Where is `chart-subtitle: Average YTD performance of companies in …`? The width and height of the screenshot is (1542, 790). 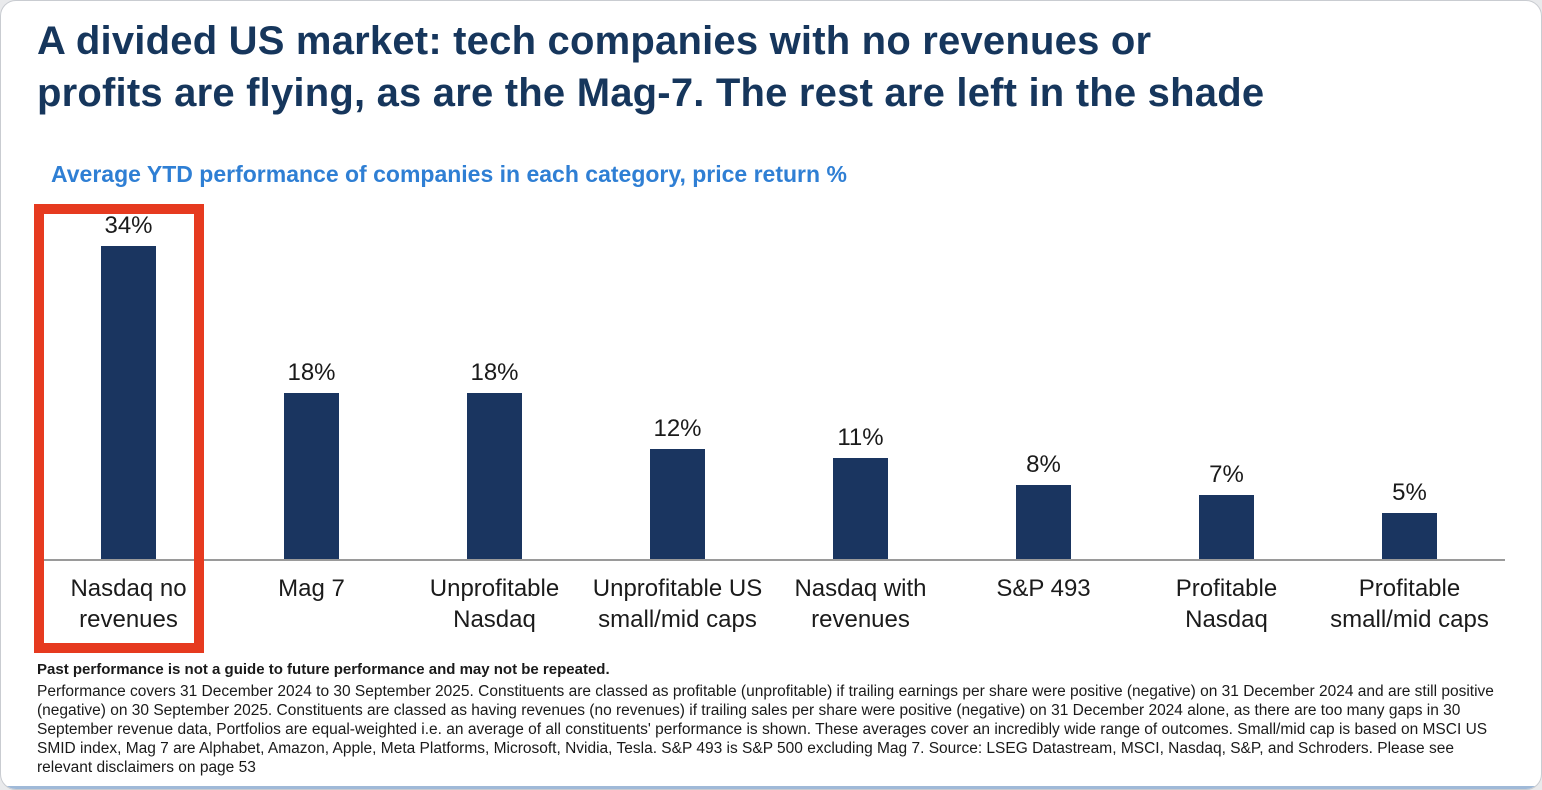 chart-subtitle: Average YTD performance of companies in … is located at coordinates (449, 174).